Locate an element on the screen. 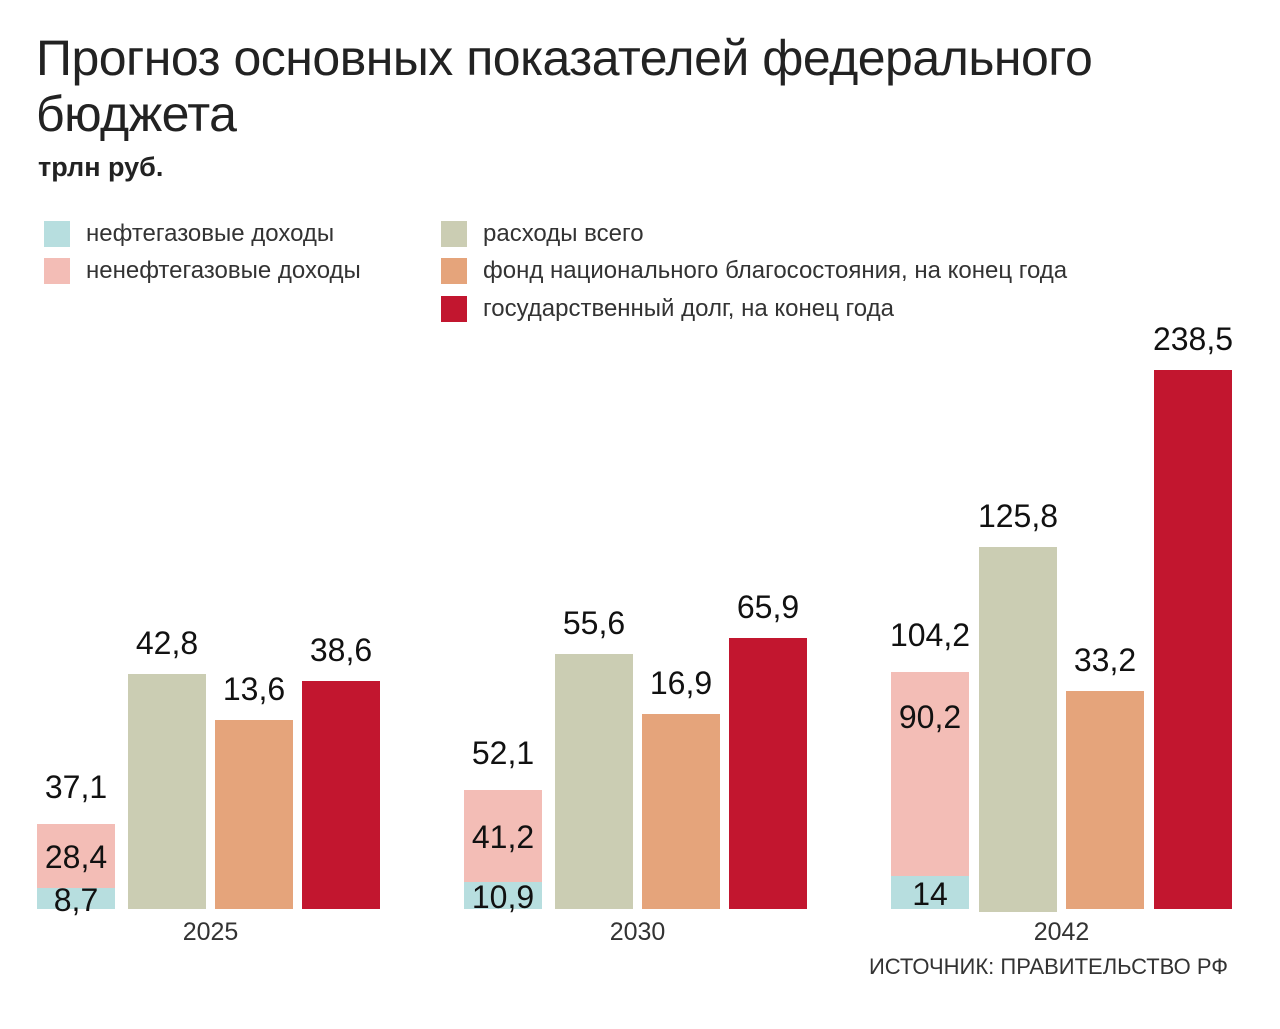 The height and width of the screenshot is (1029, 1280). source-note: ИСТОЧНИК: ПРАВИТЕЛЬСТВО РФ is located at coordinates (1048, 966).